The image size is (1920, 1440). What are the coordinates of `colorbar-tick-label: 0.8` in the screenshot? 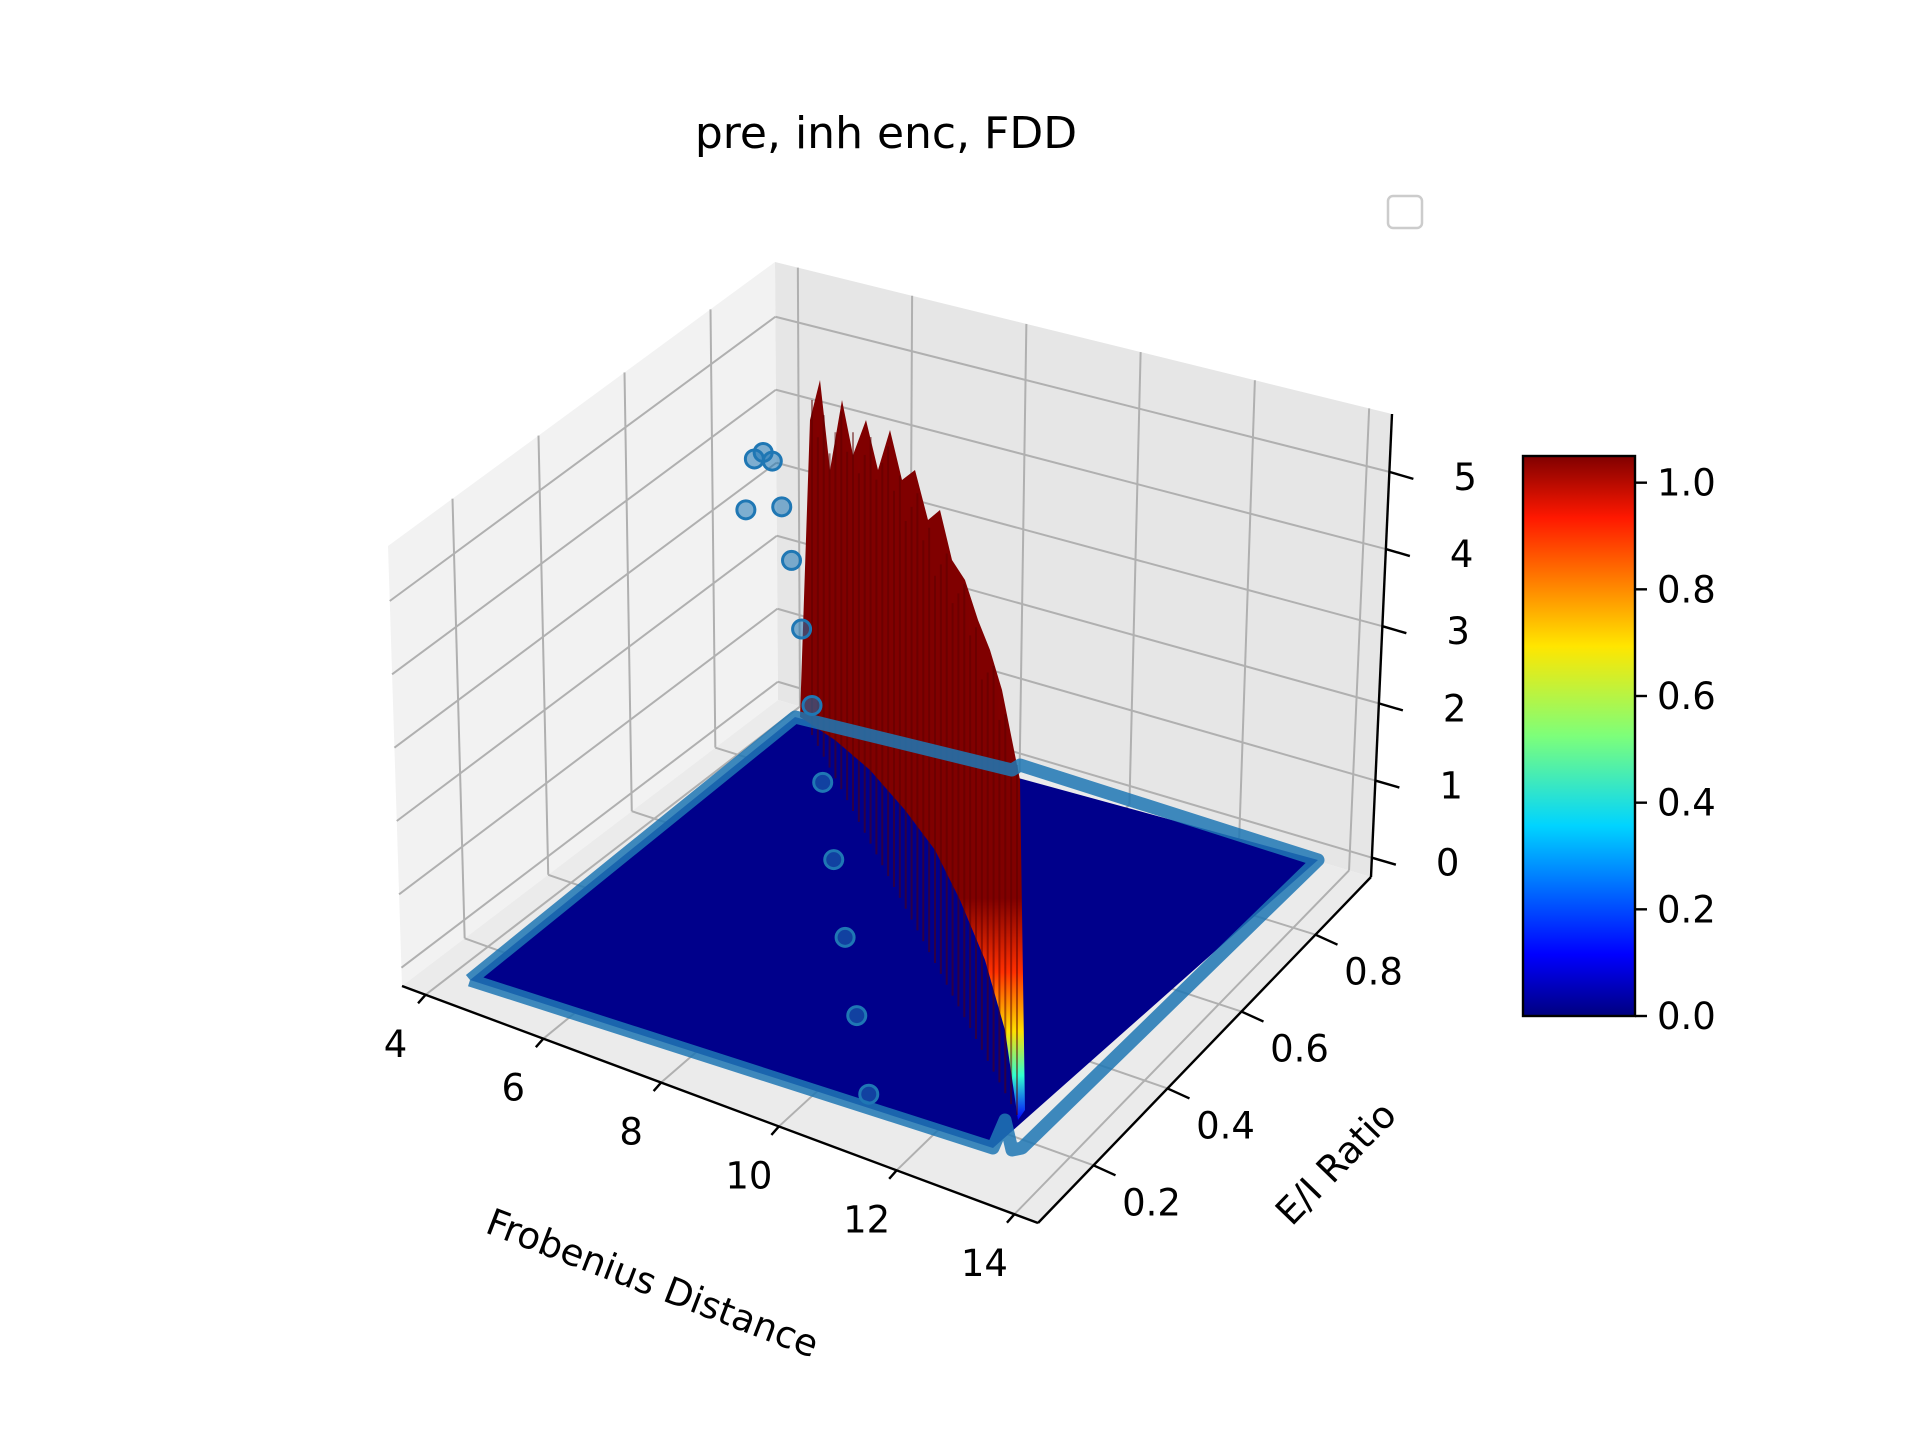 It's located at (1686, 589).